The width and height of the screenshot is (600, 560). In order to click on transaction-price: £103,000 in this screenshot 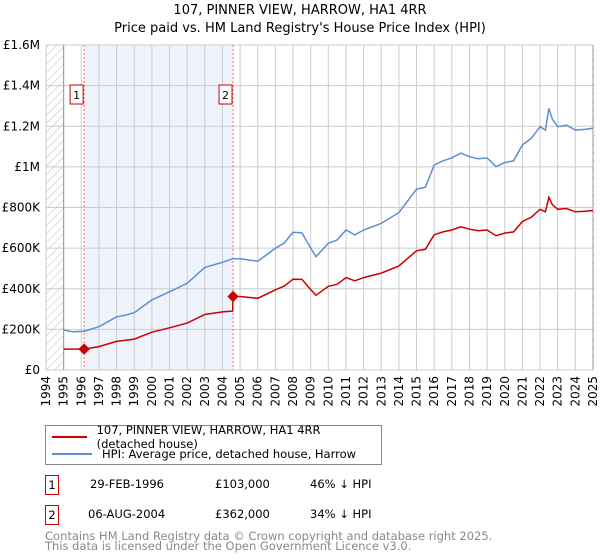, I will do `click(242, 484)`.